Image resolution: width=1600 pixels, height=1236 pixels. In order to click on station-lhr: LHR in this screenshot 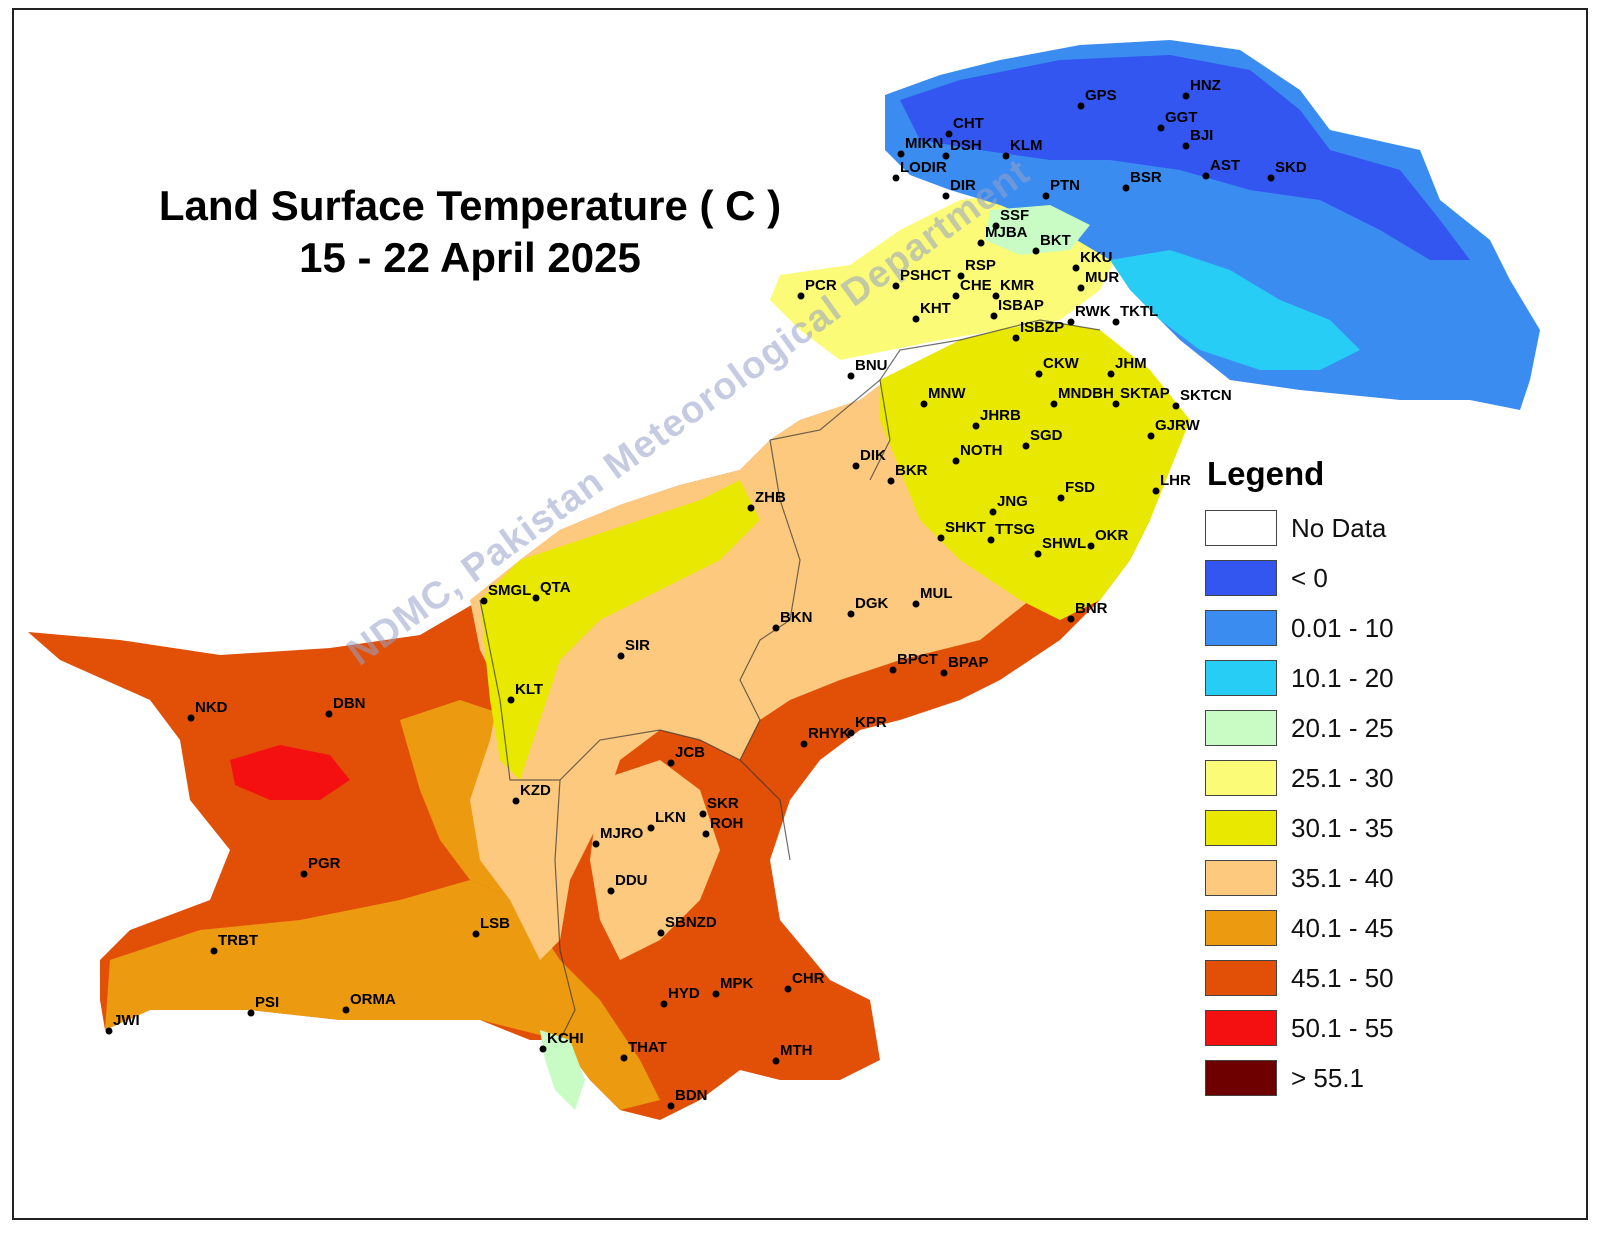, I will do `click(1171, 483)`.